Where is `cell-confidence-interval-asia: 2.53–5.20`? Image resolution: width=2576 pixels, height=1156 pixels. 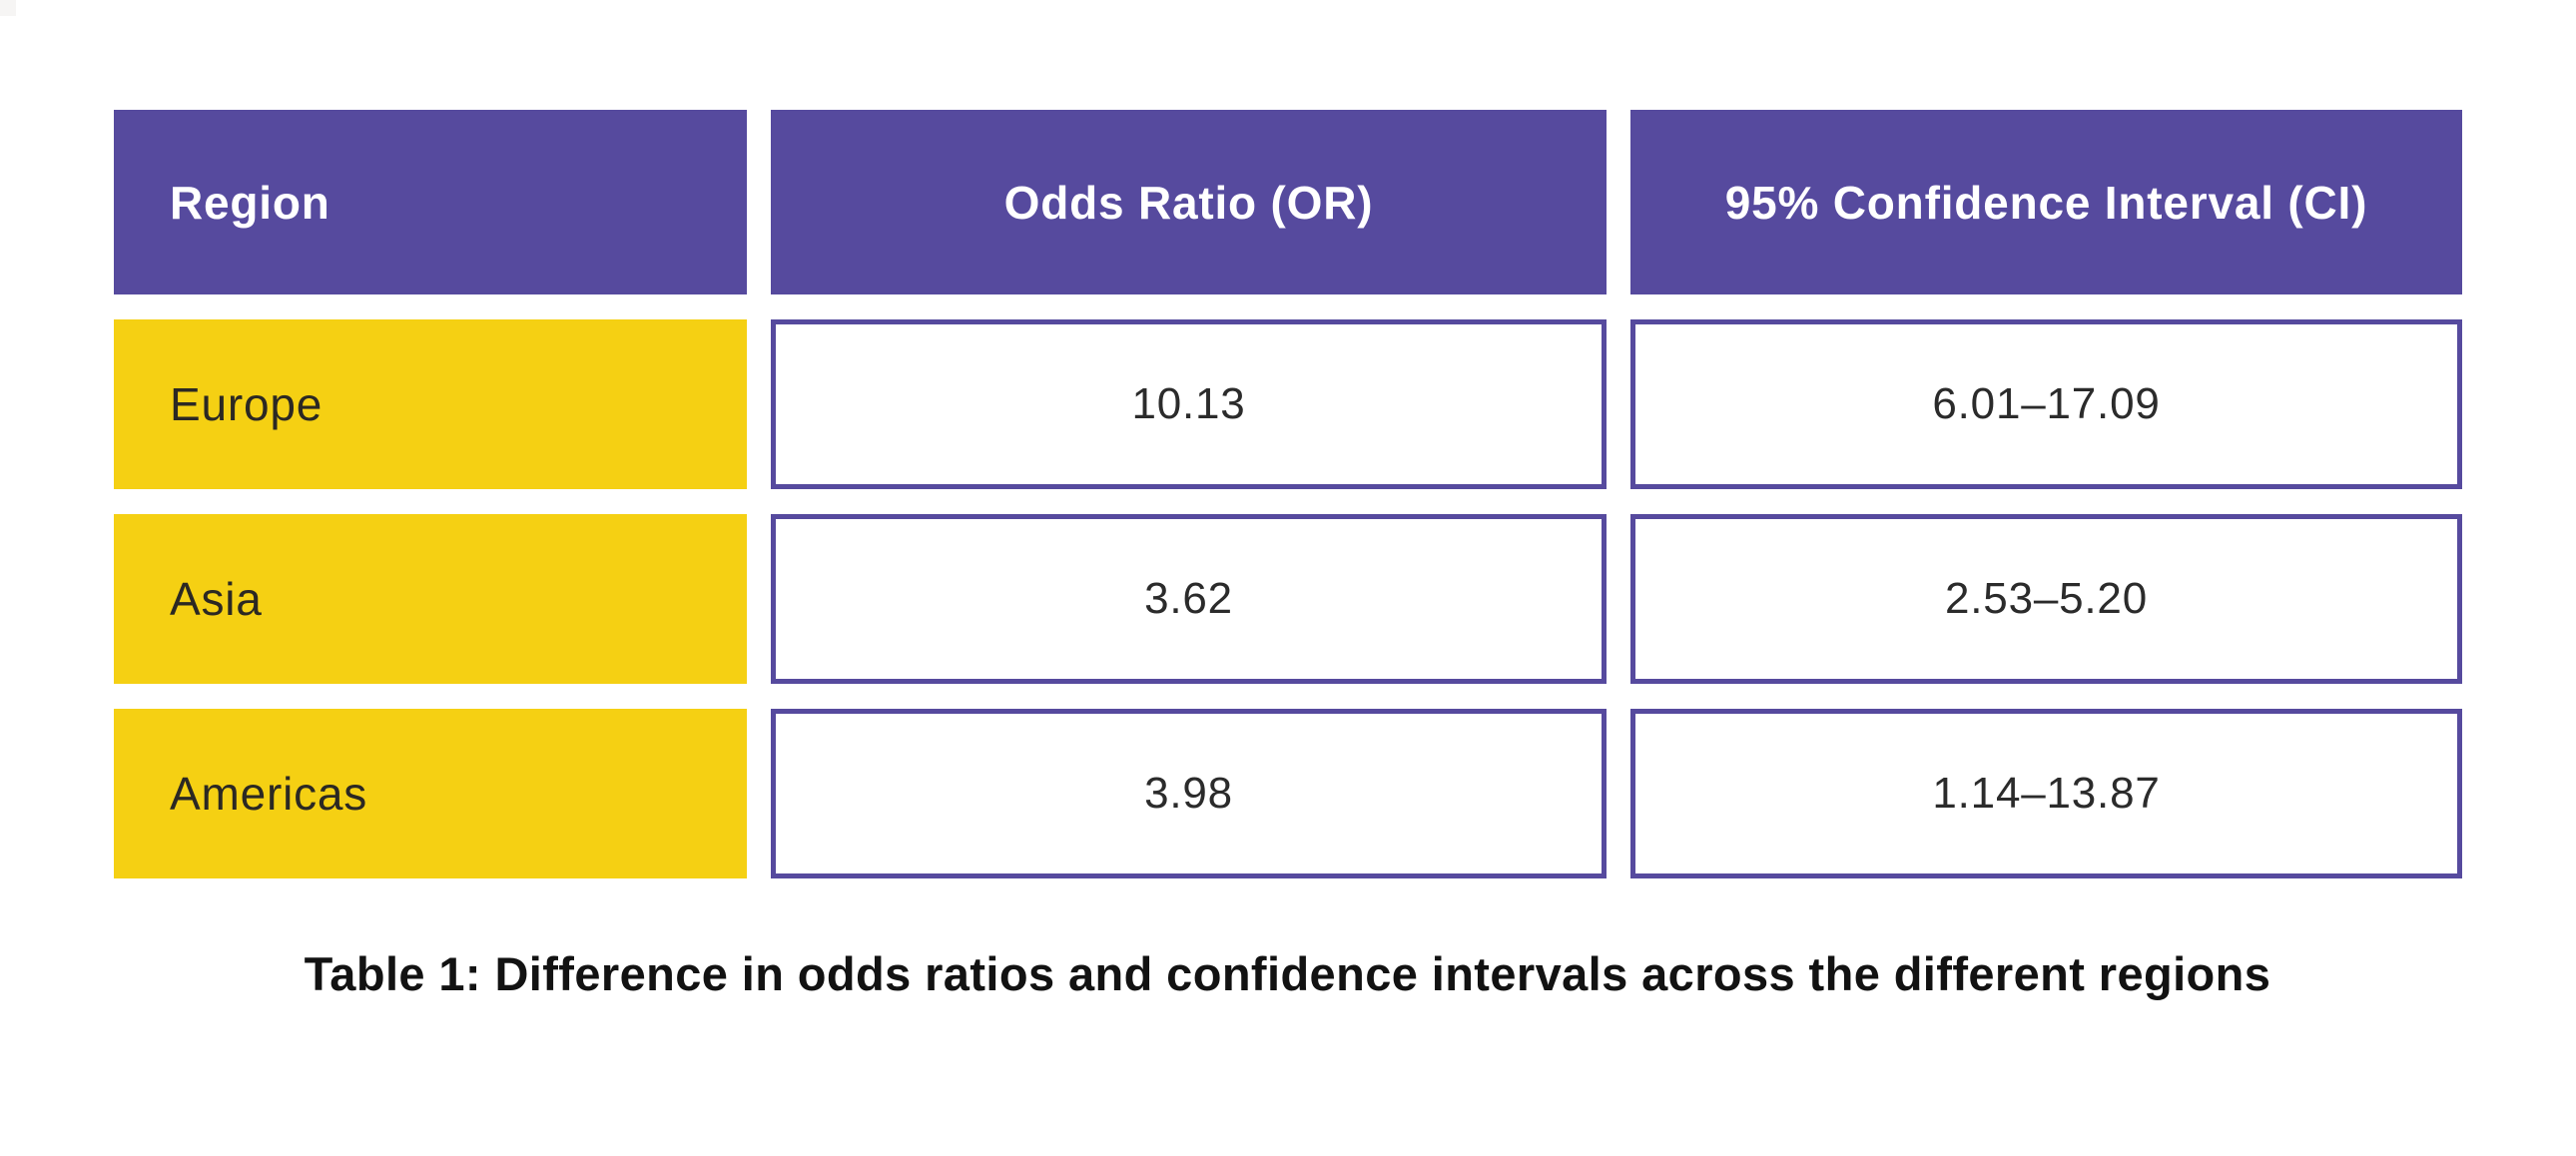
cell-confidence-interval-asia: 2.53–5.20 is located at coordinates (2046, 599).